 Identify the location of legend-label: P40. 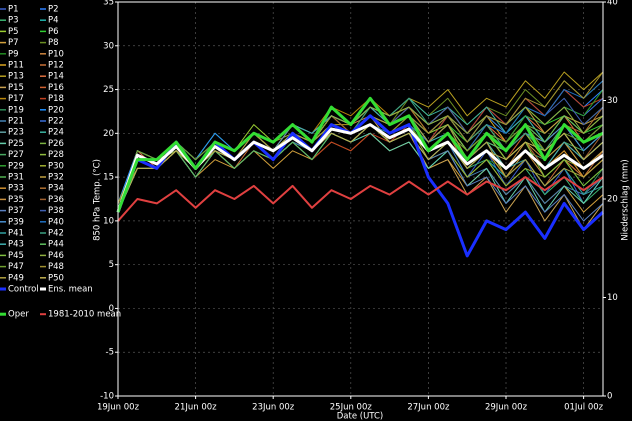
(56, 222).